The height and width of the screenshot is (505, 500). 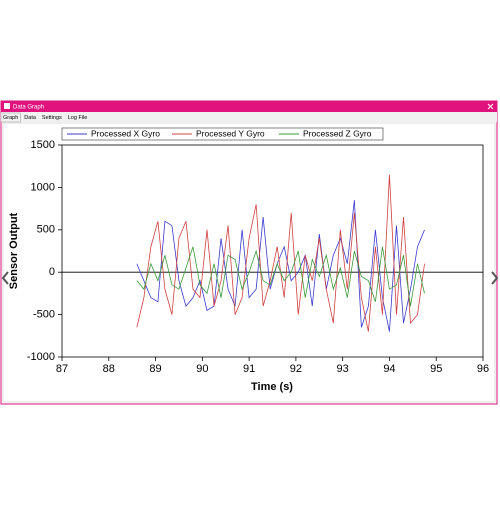 I want to click on window-title: Data Graph, so click(x=28, y=108).